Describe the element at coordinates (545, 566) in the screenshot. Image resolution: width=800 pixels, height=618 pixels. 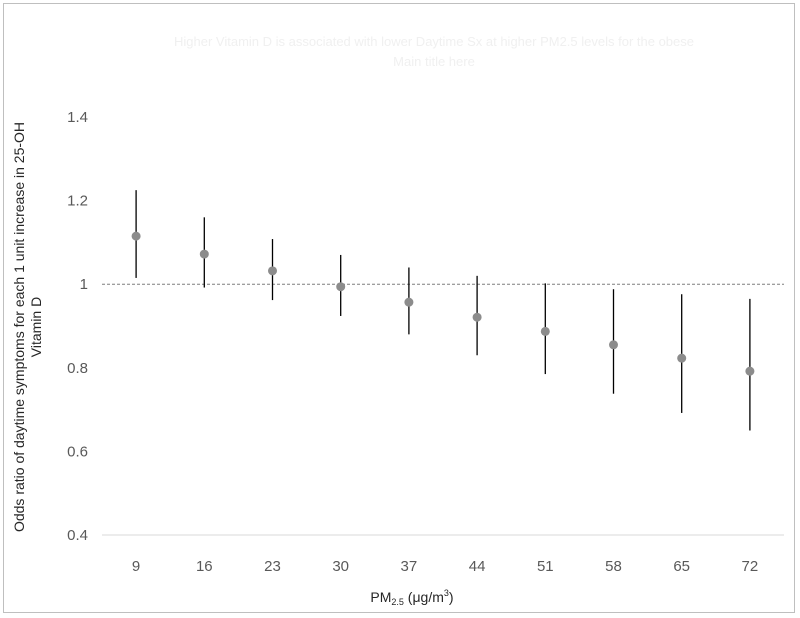
I see `x-tick-label: 51` at that location.